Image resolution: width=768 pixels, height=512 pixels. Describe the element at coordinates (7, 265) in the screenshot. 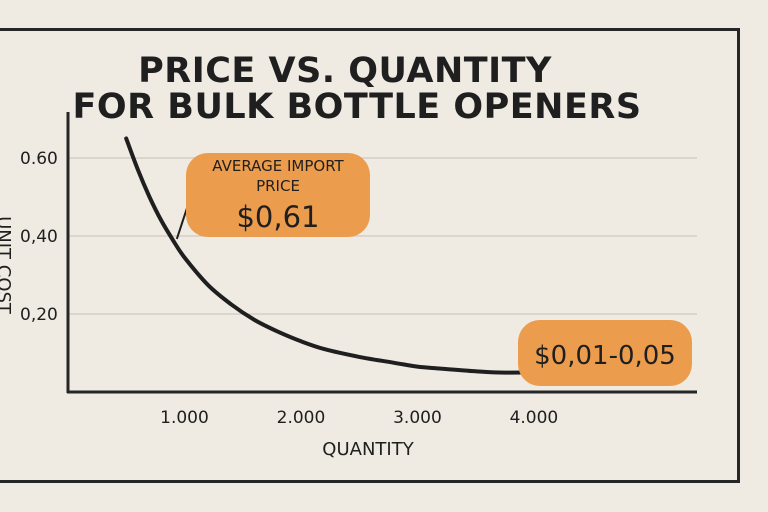

I see `y-axis-title: UNIT COST` at that location.